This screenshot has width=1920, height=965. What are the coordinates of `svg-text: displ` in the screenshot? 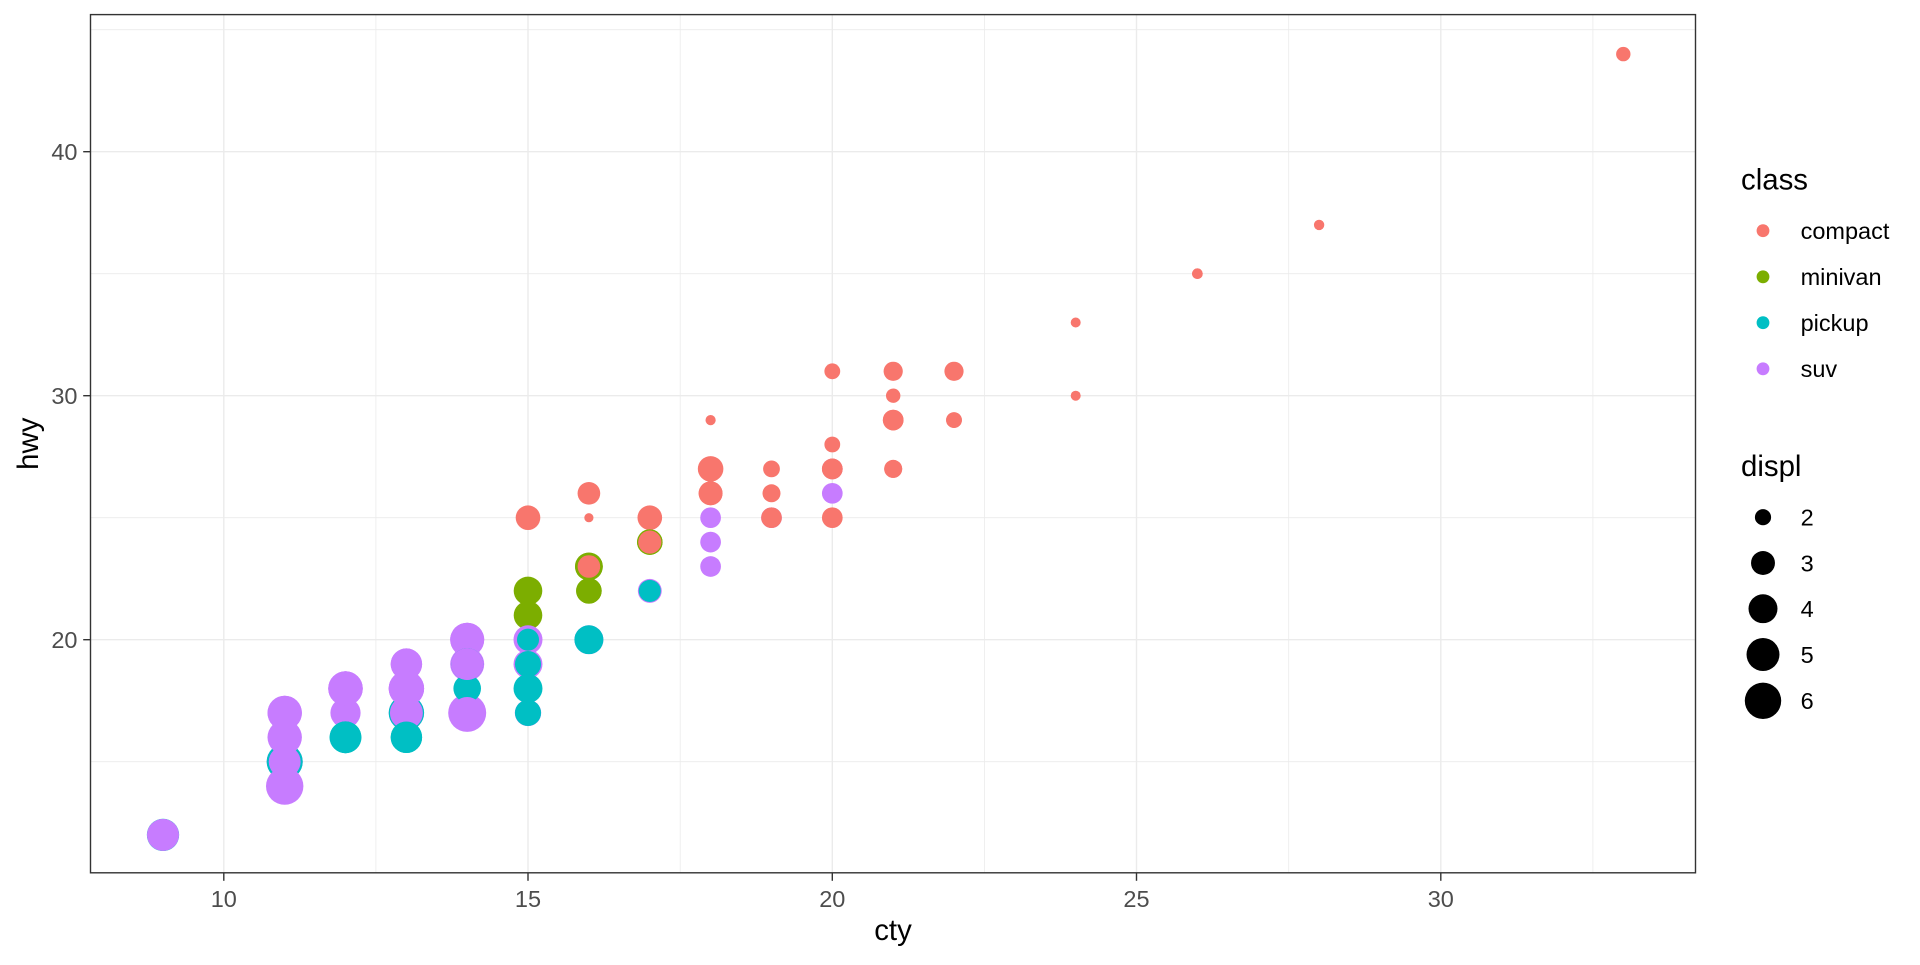 It's located at (1771, 466).